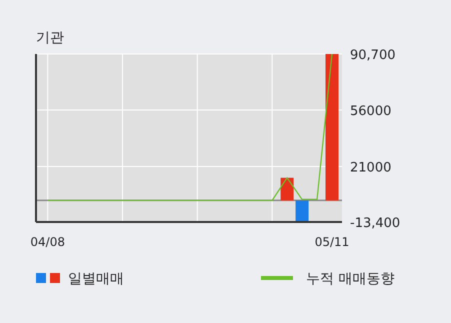 The height and width of the screenshot is (323, 451). What do you see at coordinates (47, 242) in the screenshot?
I see `x-tick-label: 04/08` at bounding box center [47, 242].